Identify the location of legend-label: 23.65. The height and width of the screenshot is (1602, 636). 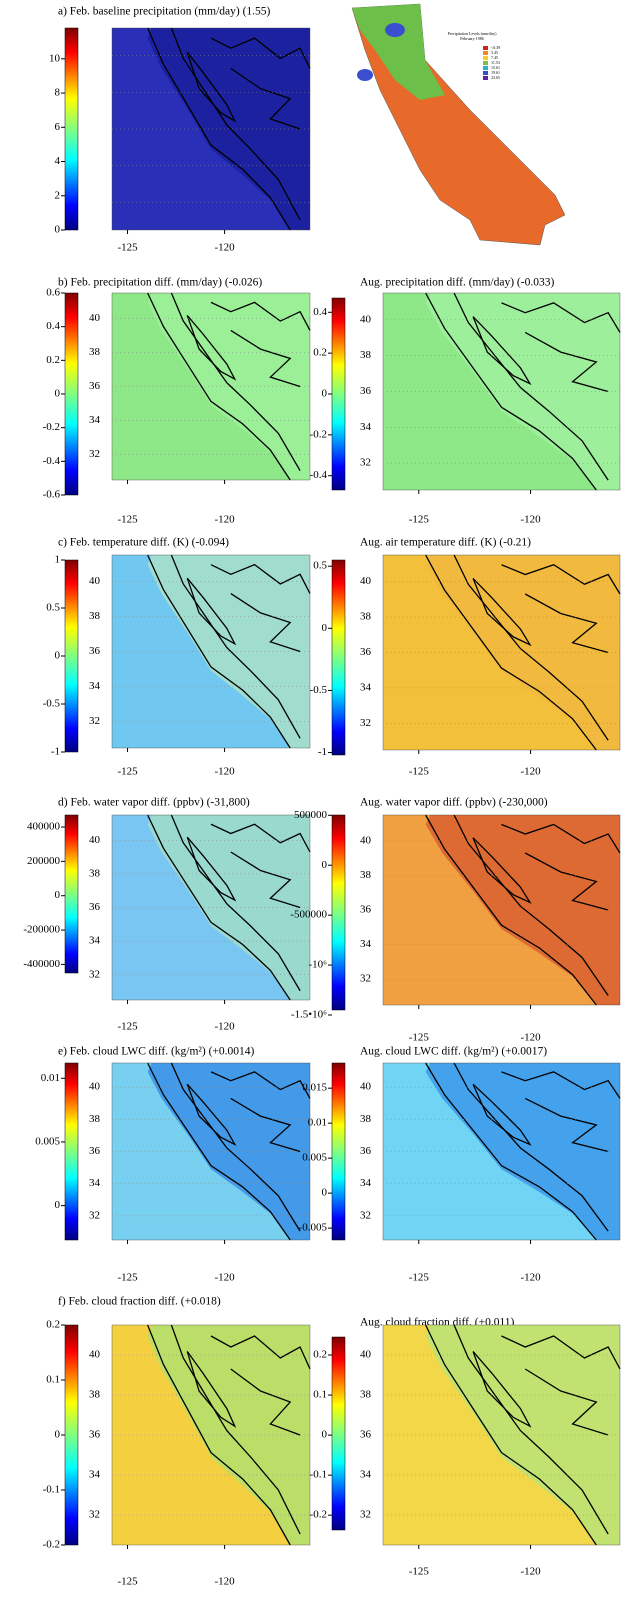
(495, 77).